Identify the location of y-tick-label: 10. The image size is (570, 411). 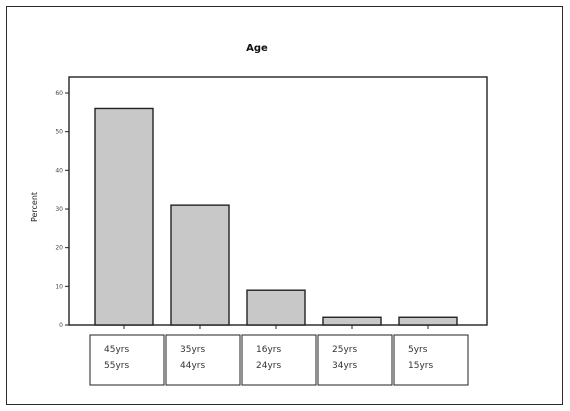
(59, 286).